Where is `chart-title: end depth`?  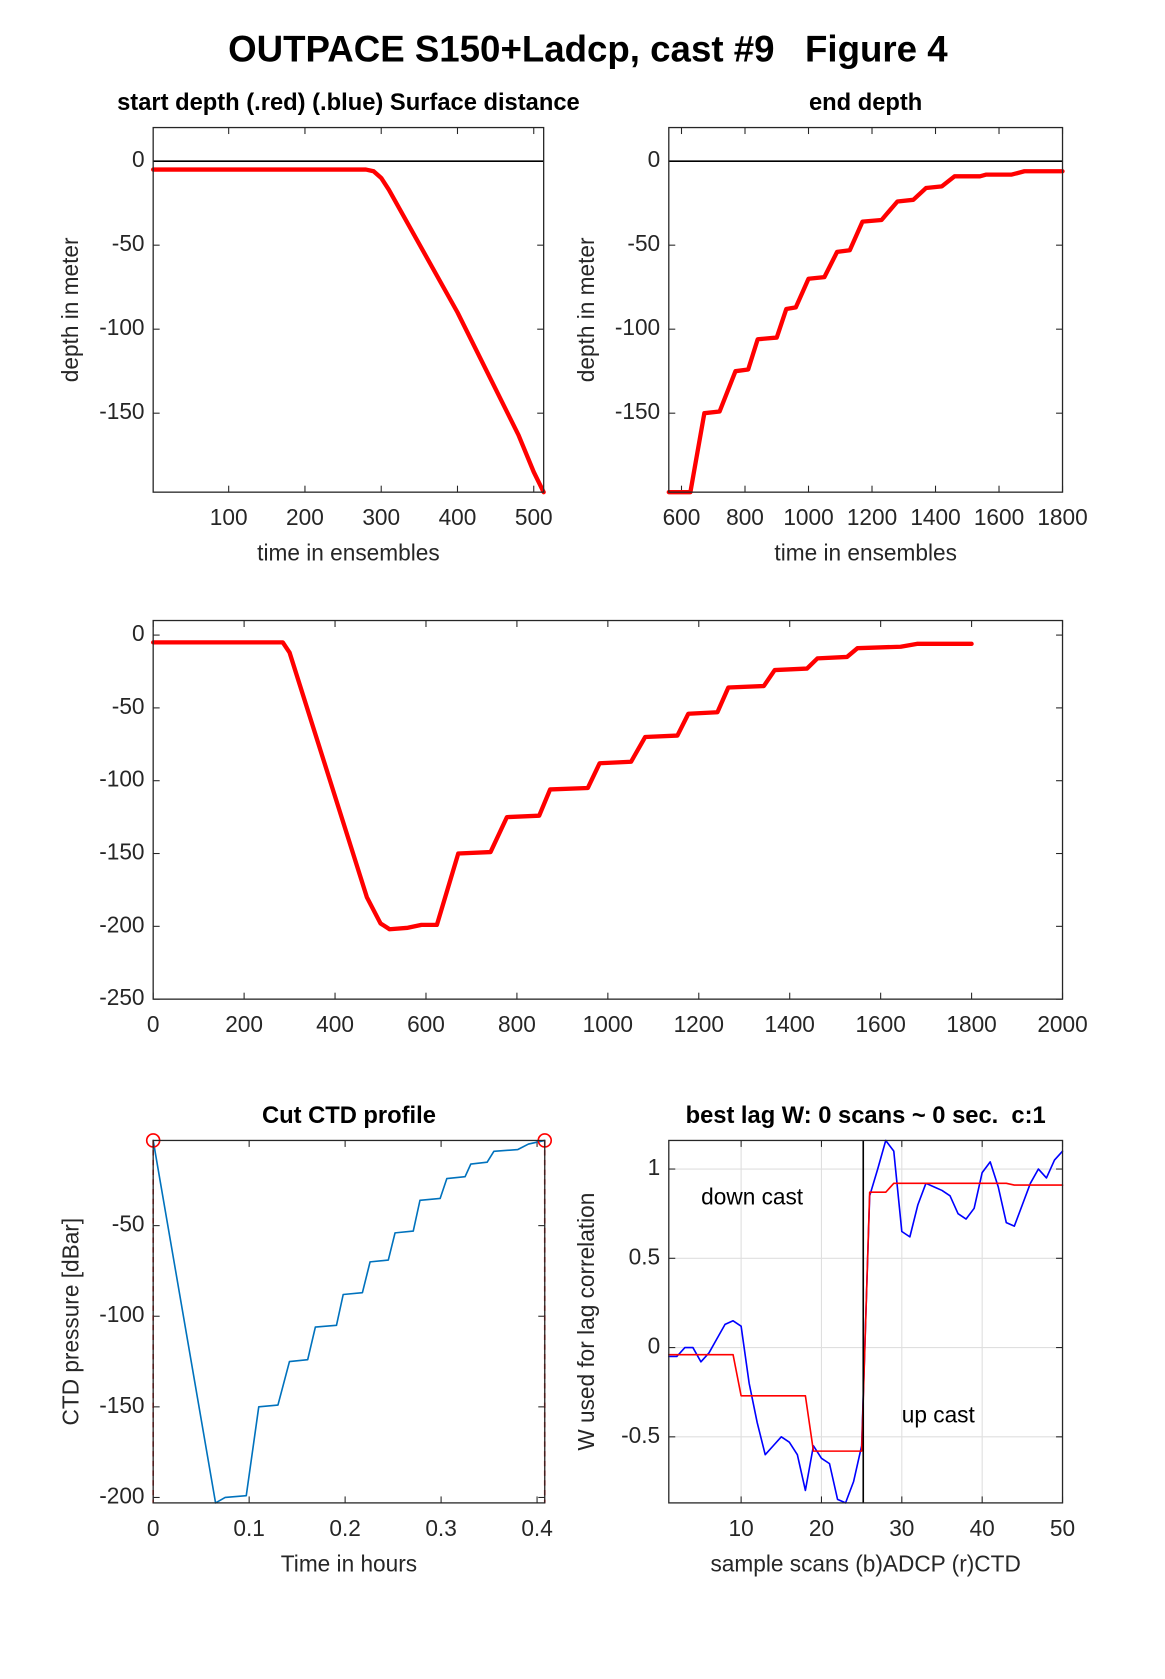 chart-title: end depth is located at coordinates (865, 103).